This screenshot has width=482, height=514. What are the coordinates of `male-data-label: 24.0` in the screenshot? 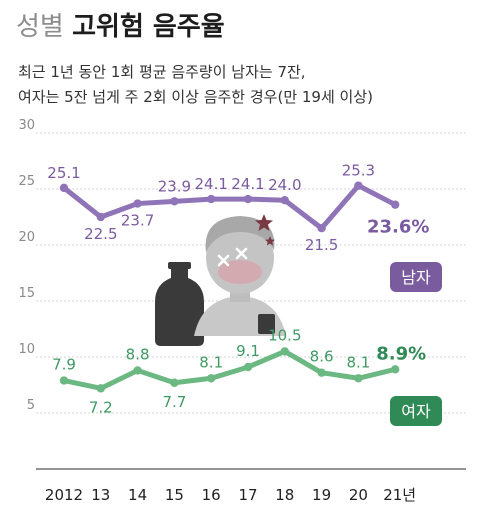 It's located at (284, 185).